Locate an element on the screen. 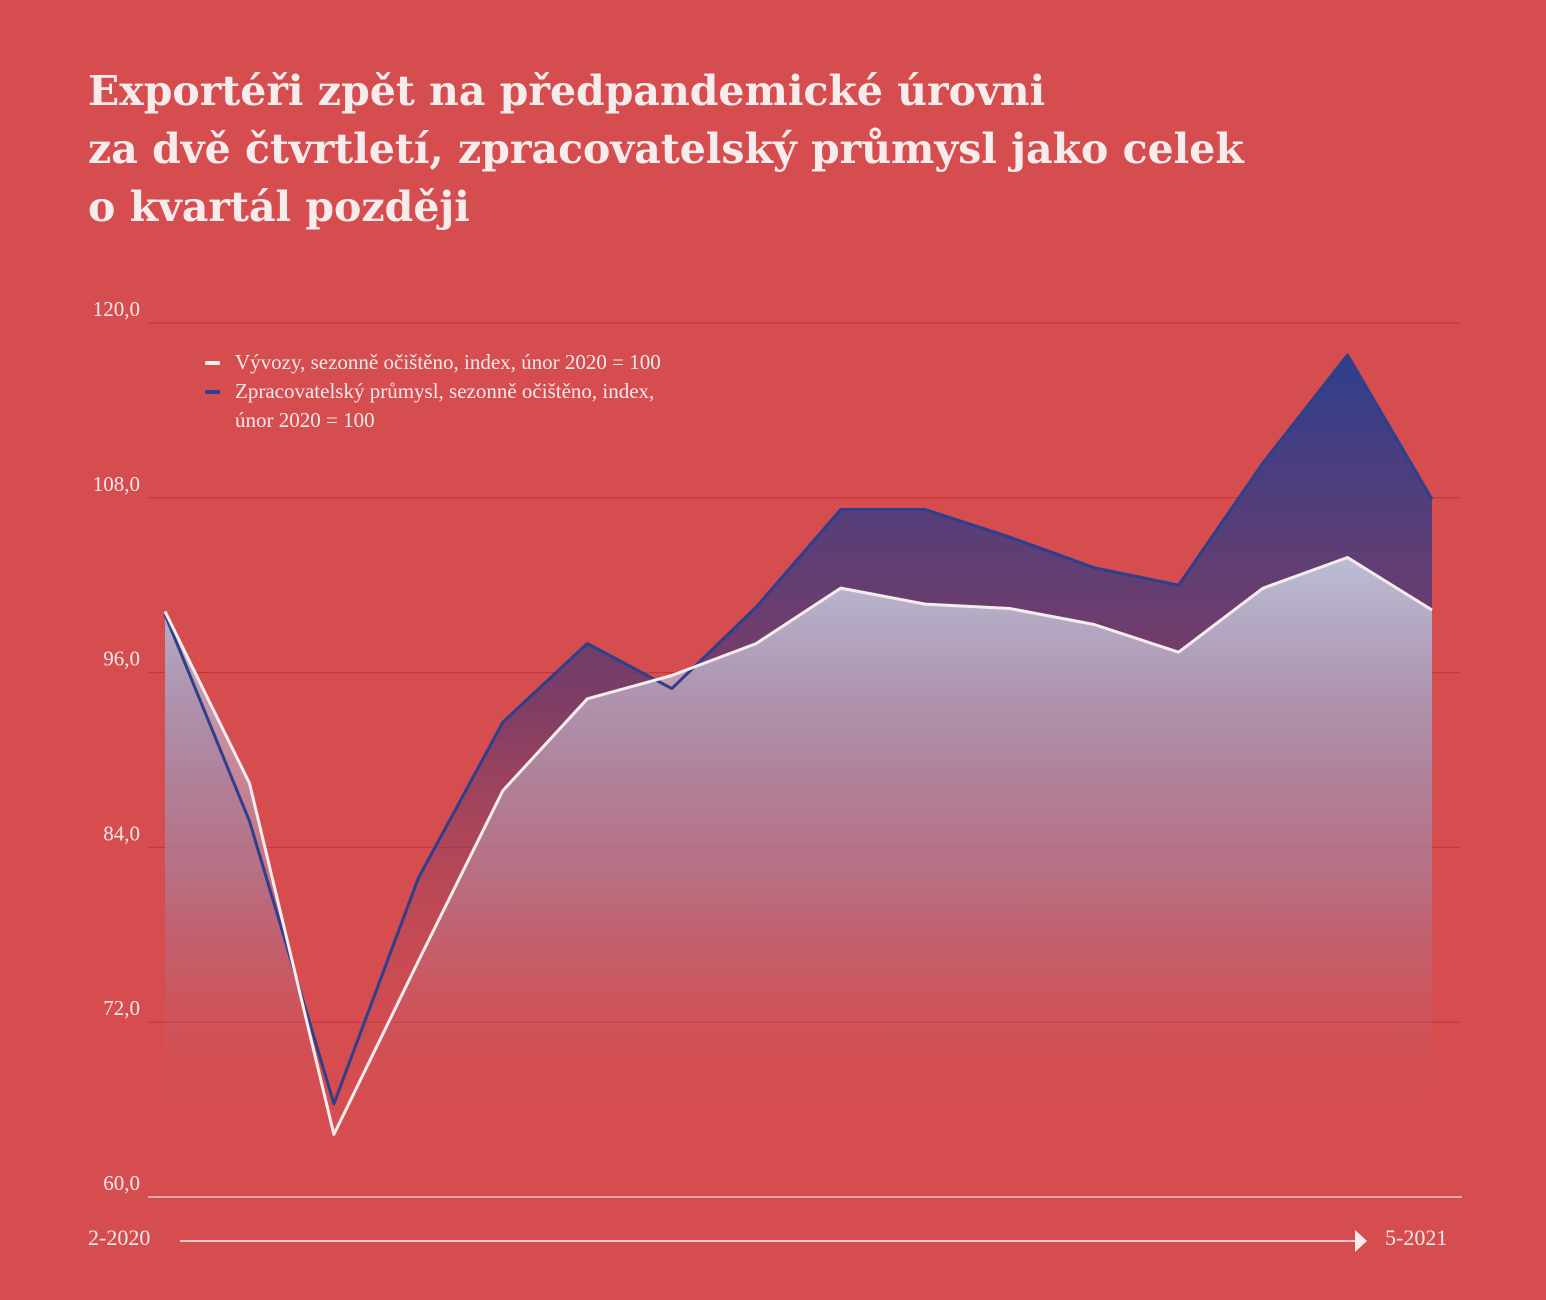 This screenshot has height=1300, width=1546. legend-swatch-exports is located at coordinates (212, 363).